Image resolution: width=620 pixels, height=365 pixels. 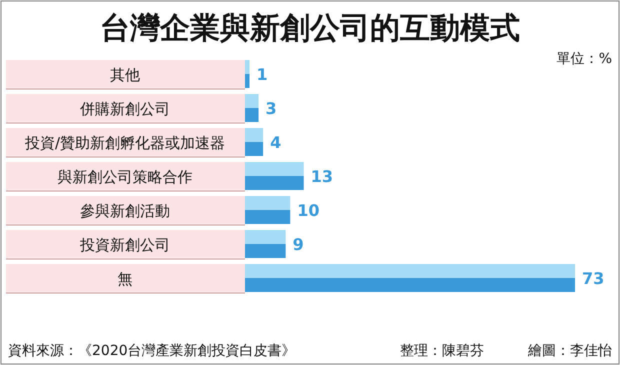 What do you see at coordinates (593, 278) in the screenshot?
I see `data-label: 73` at bounding box center [593, 278].